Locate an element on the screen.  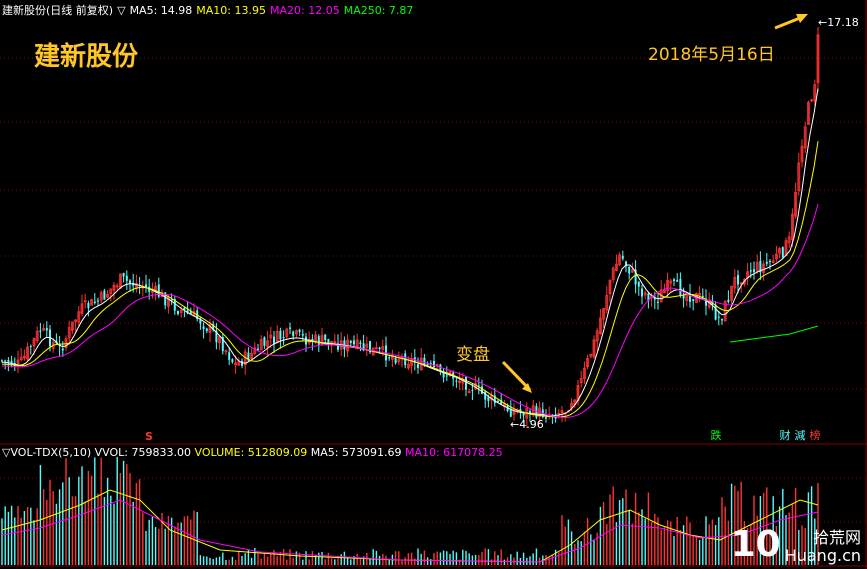
vol-indicator-label: ▽VOL-TDX(5,10) is located at coordinates (47, 452).